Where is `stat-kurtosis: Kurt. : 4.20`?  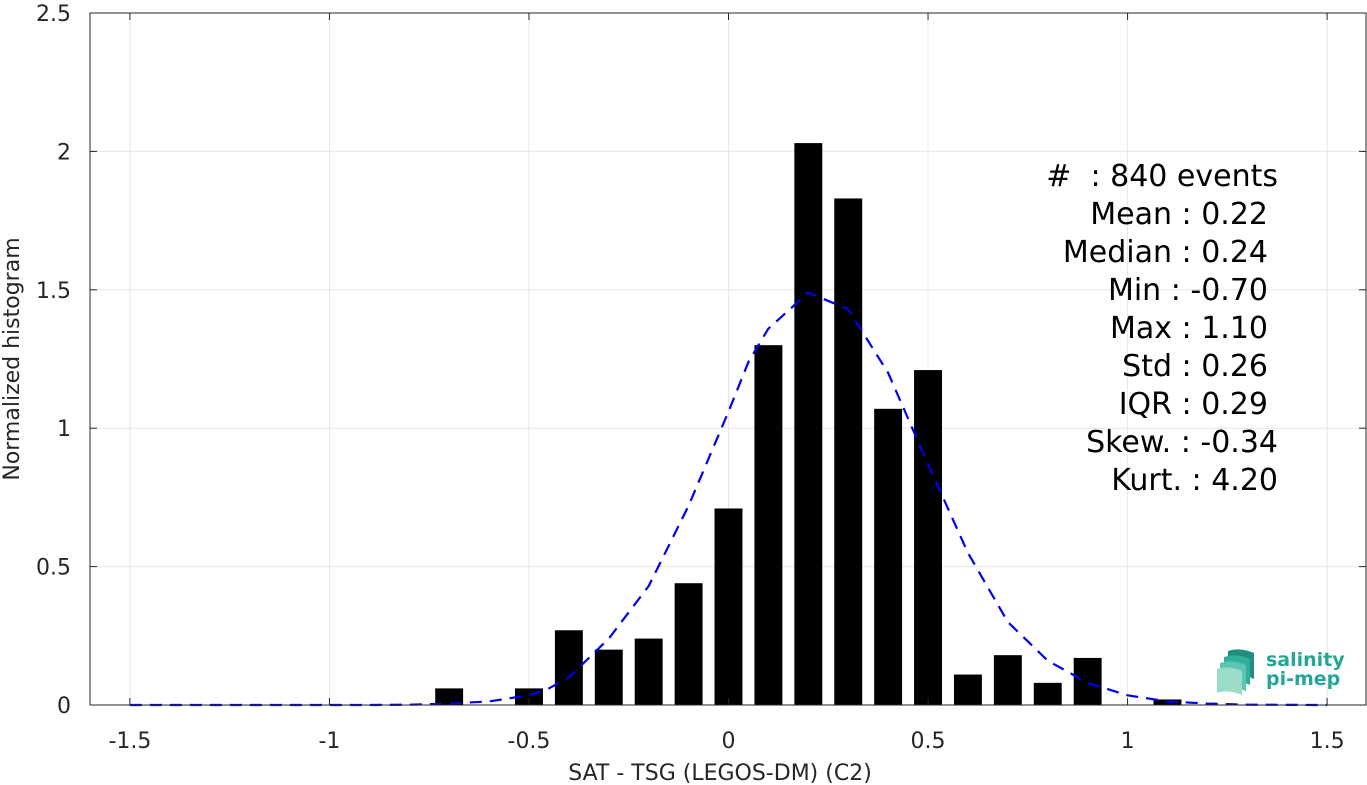
stat-kurtosis: Kurt. : 4.20 is located at coordinates (1194, 480).